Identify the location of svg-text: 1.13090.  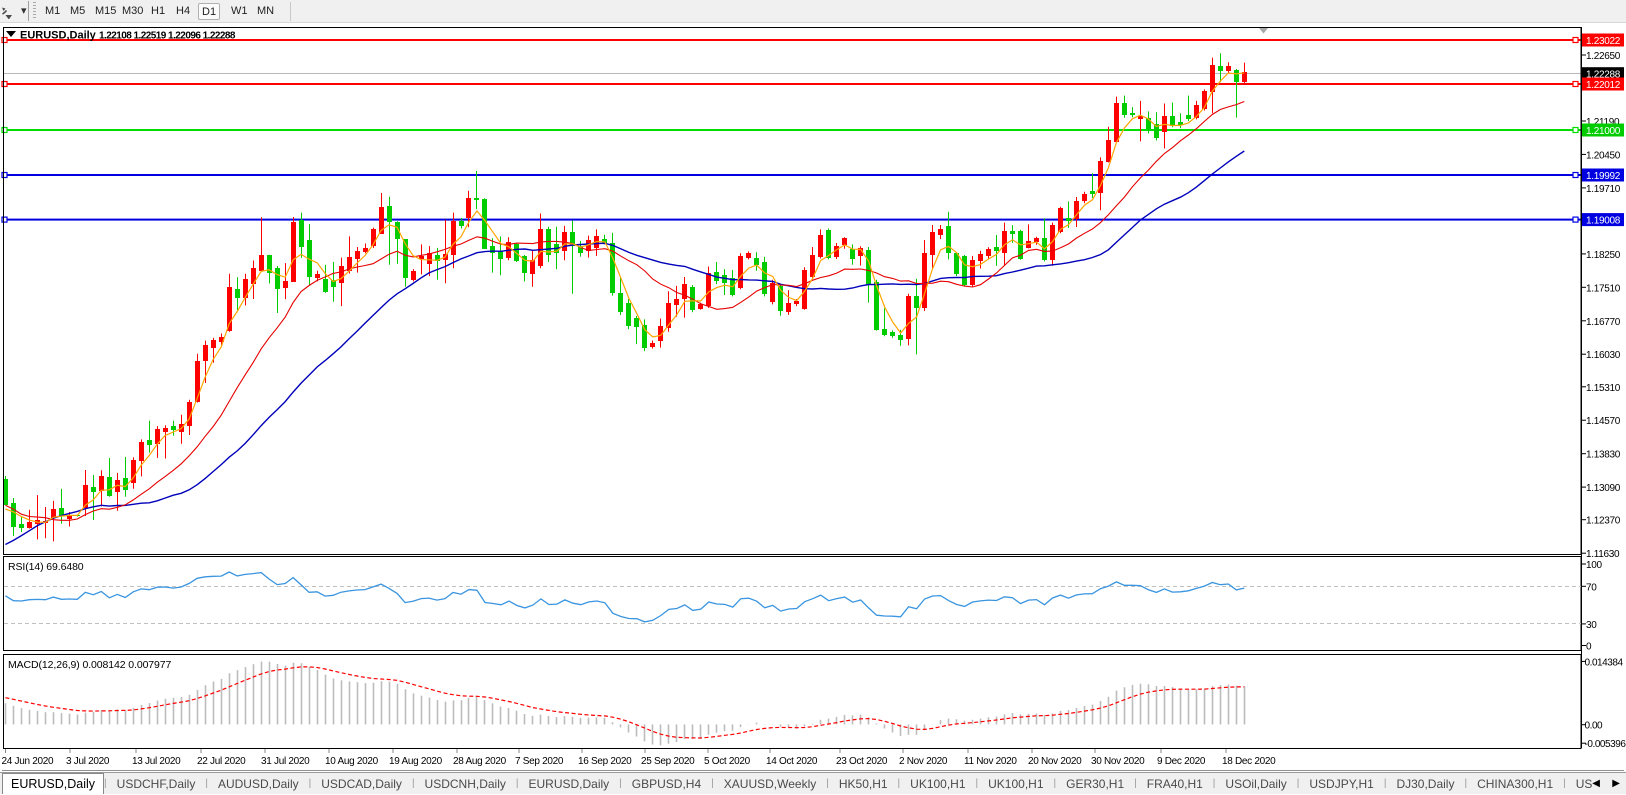
(1603, 488).